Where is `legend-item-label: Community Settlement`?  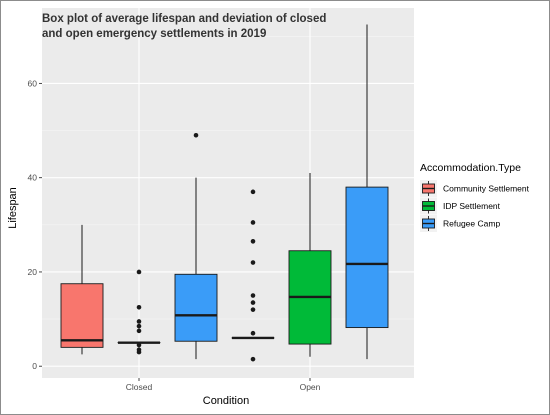
legend-item-label: Community Settlement is located at coordinates (486, 189).